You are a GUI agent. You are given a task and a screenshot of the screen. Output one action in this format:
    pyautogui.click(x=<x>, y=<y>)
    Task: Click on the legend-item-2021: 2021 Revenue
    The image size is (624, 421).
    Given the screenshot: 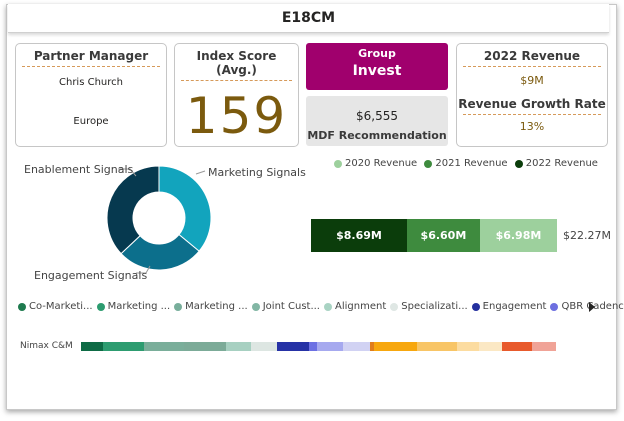 What is the action you would take?
    pyautogui.click(x=466, y=163)
    